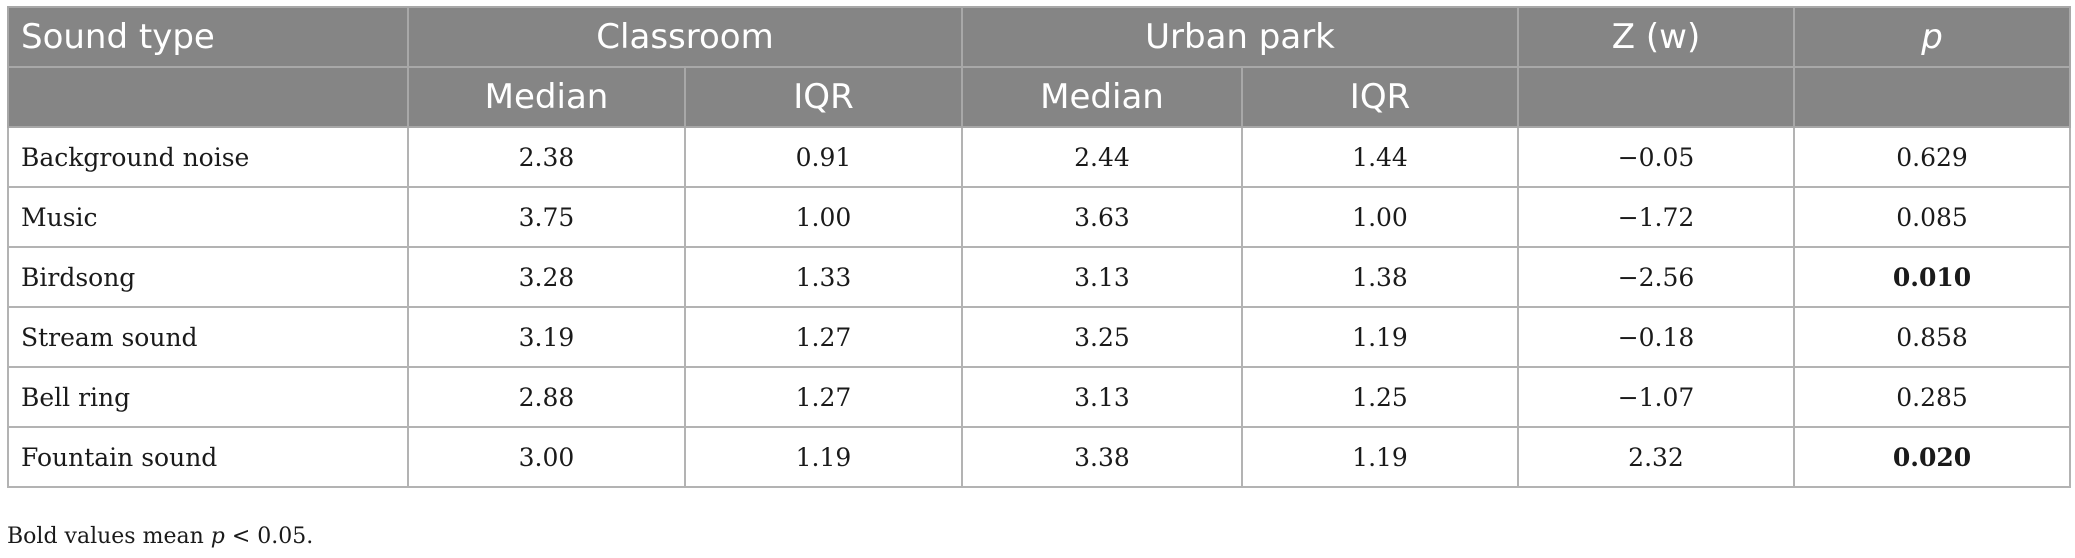 This screenshot has width=2075, height=558. I want to click on urban-iqr-cell: 1.25, so click(1380, 397).